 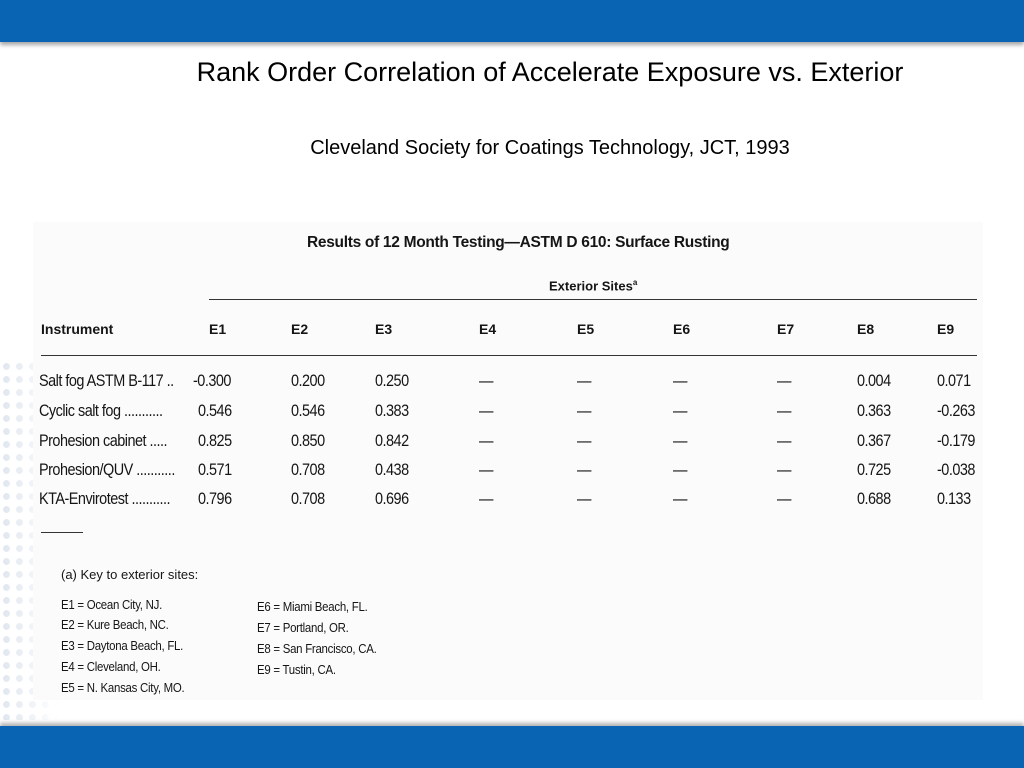 I want to click on footnote-marker: a, so click(x=635, y=282).